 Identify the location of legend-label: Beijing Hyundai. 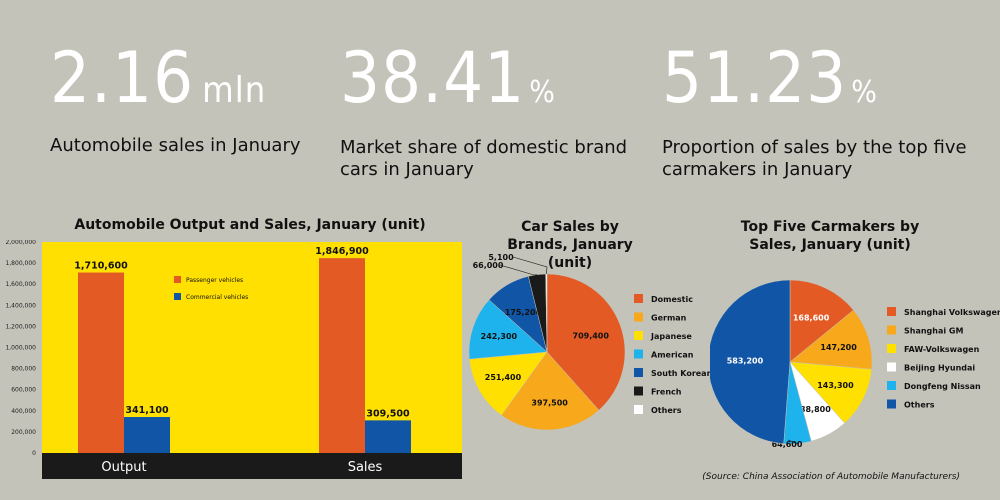
(939, 368).